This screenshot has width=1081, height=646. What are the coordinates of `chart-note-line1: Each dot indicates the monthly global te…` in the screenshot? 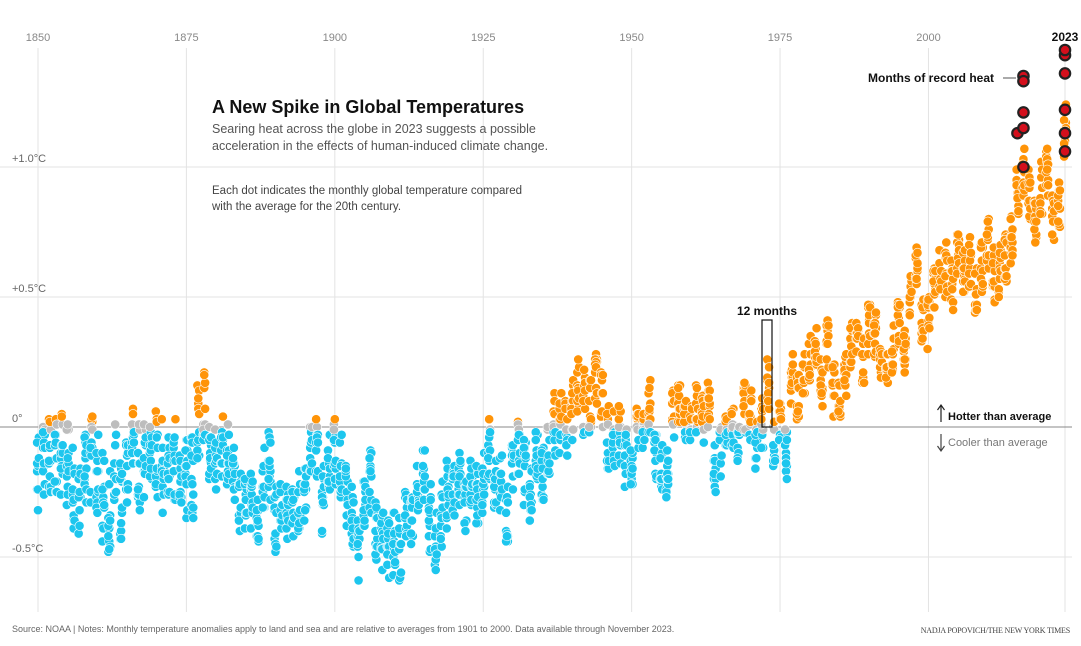 It's located at (367, 191).